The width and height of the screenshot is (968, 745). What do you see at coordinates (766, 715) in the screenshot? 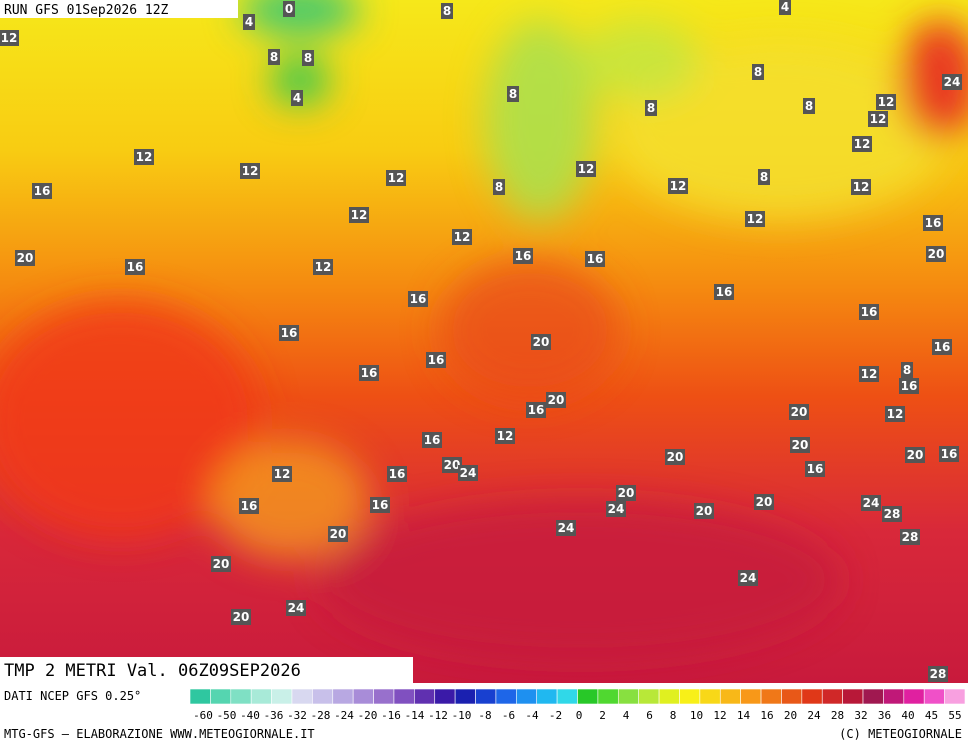
I see `colorbar-tick: 16` at bounding box center [766, 715].